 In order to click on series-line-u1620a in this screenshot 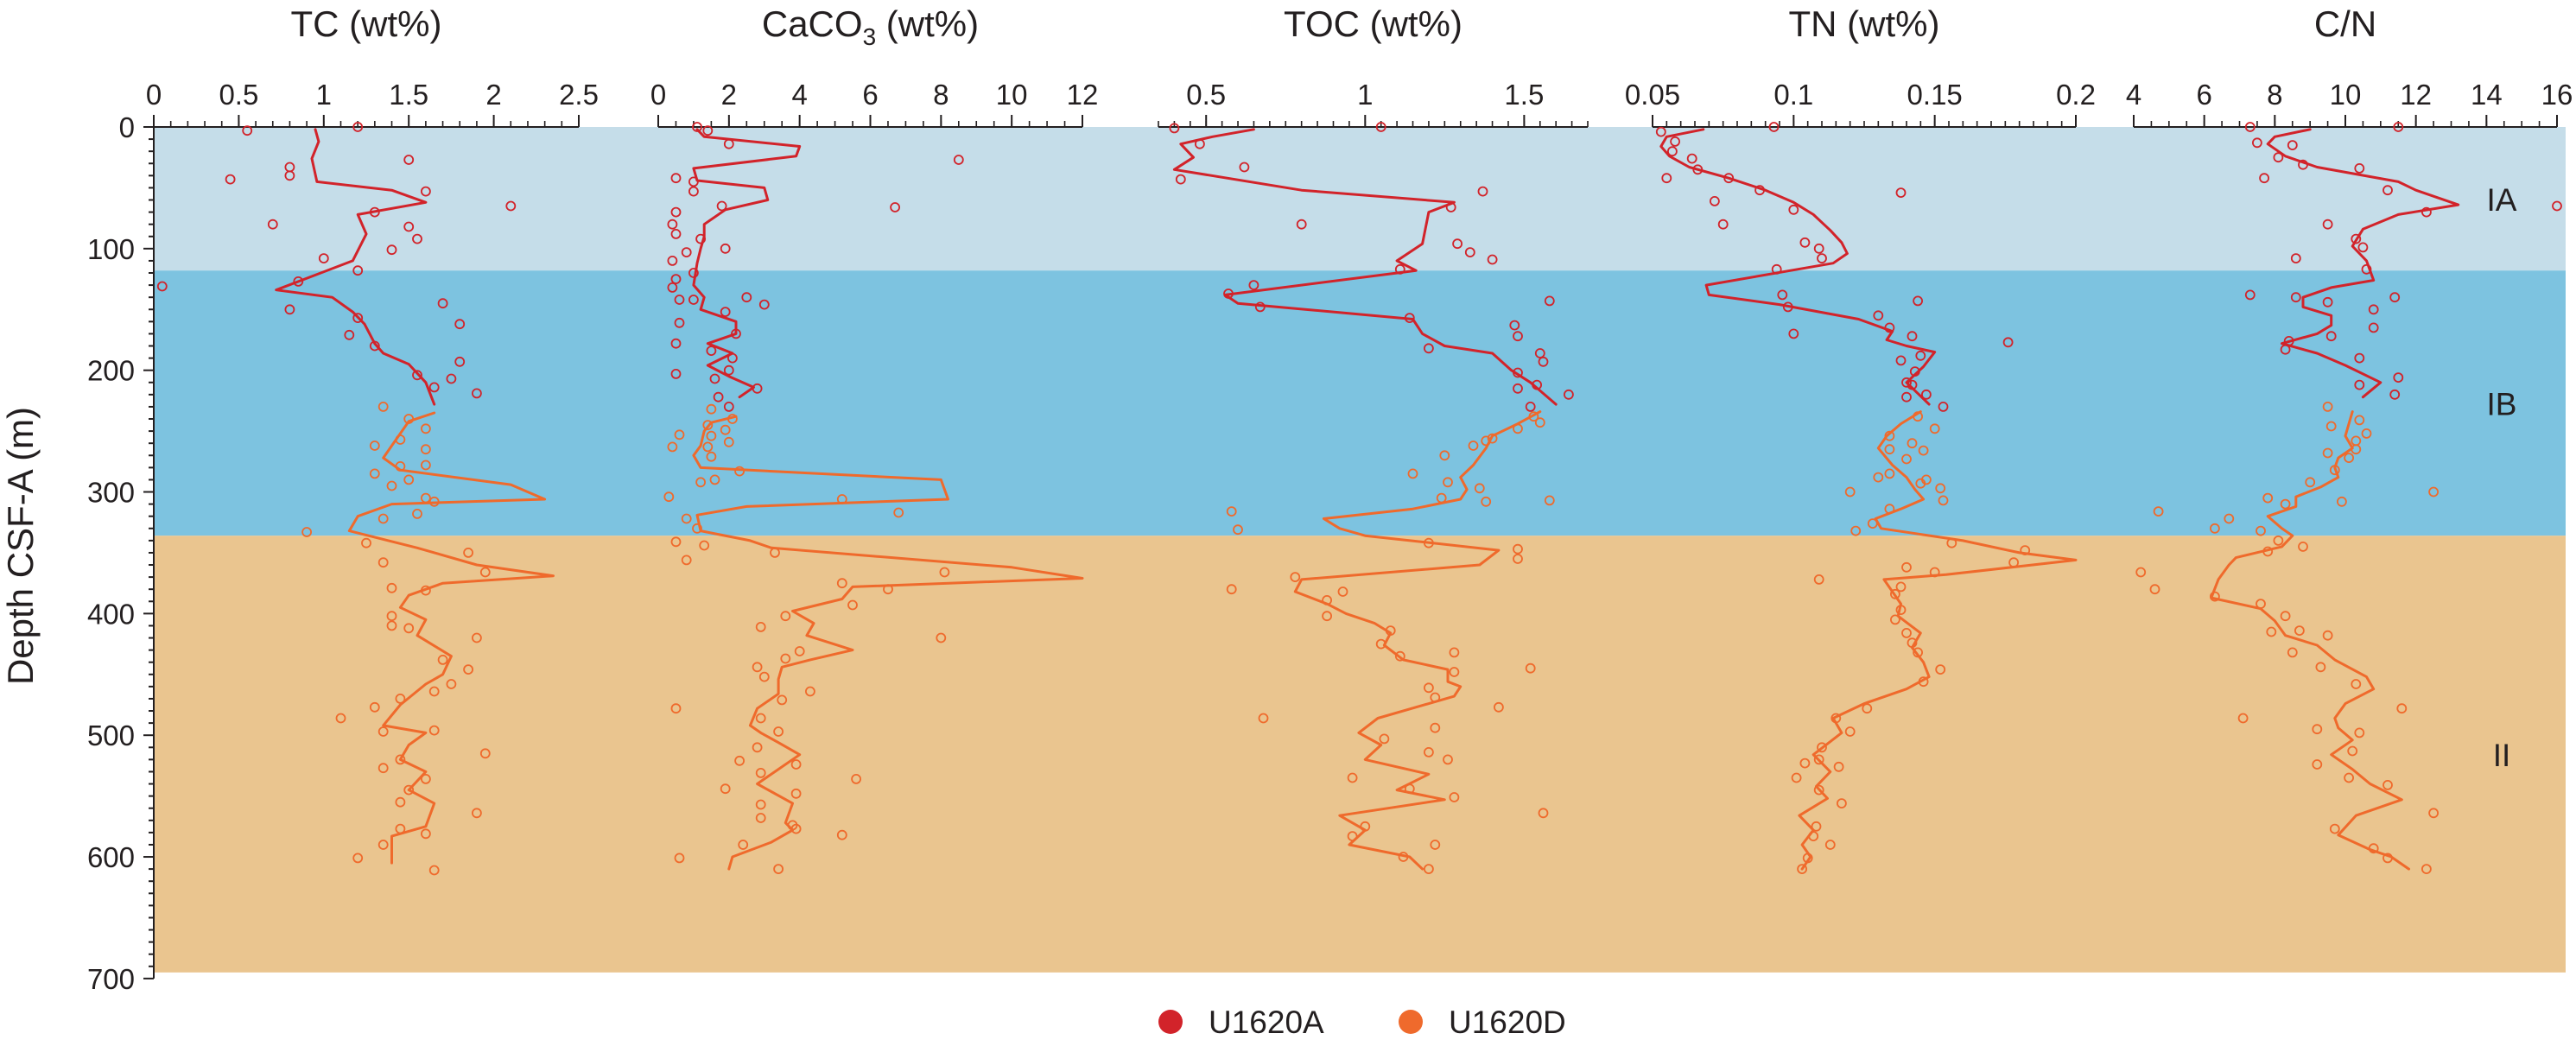, I will do `click(355, 267)`.